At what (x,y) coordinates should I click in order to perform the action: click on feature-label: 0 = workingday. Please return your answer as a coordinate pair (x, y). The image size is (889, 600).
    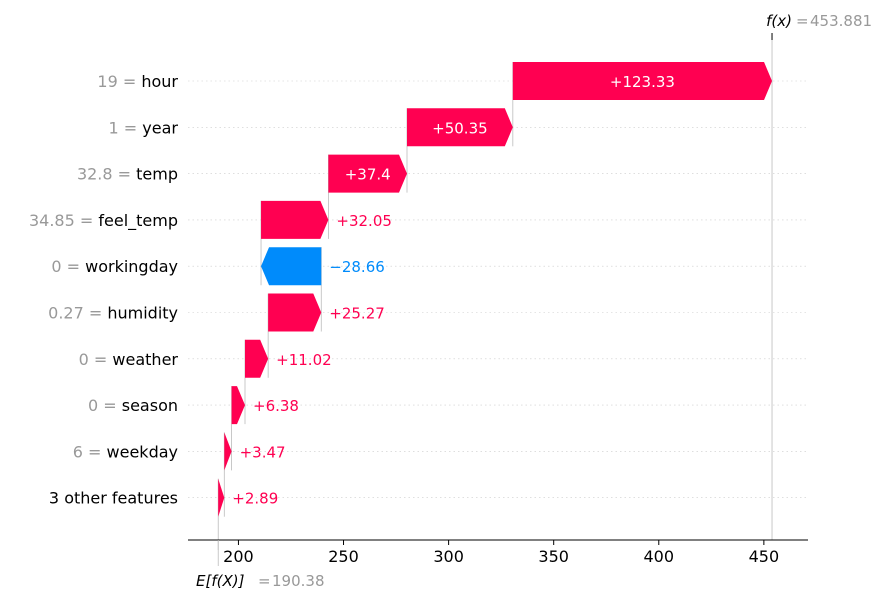
    Looking at the image, I should click on (114, 266).